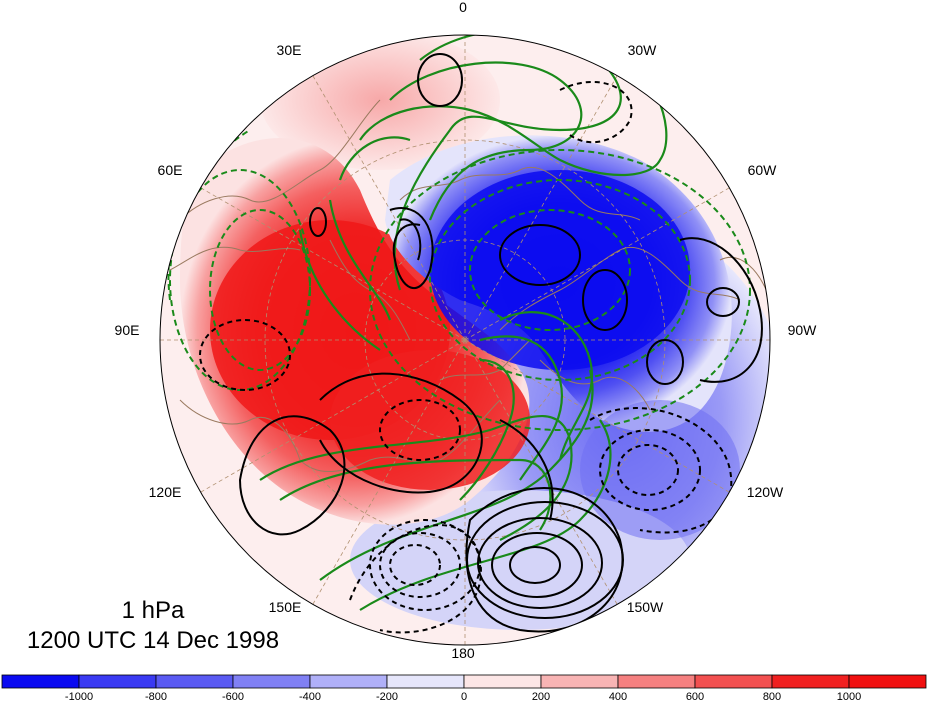 This screenshot has width=928, height=702. What do you see at coordinates (165, 492) in the screenshot?
I see `lon-label-120e: 120E` at bounding box center [165, 492].